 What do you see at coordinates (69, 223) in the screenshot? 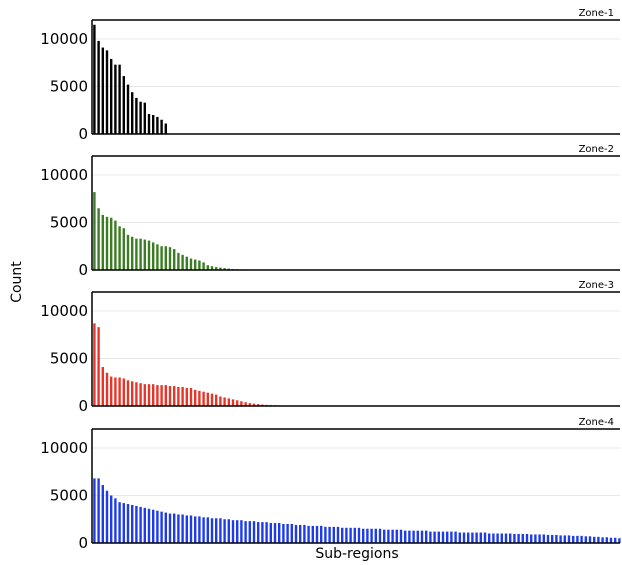
I see `y-tick-label: 5000` at bounding box center [69, 223].